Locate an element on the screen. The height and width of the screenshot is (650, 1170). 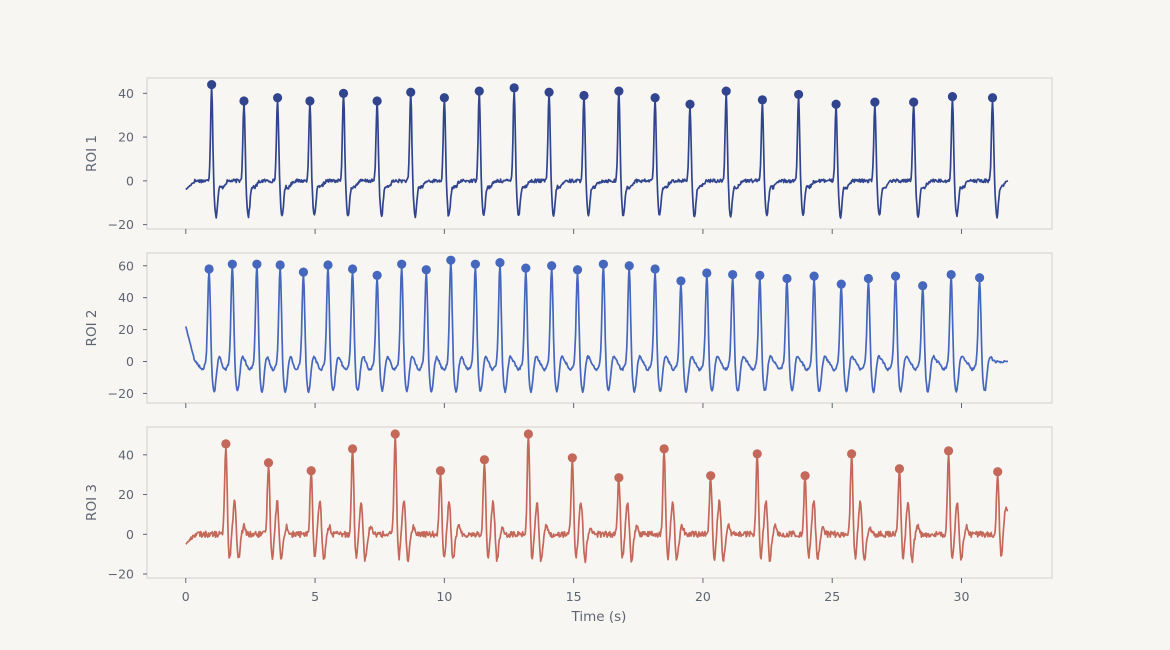
x-axis: 0 5 10 15 20 25 30 is located at coordinates (576, 596).